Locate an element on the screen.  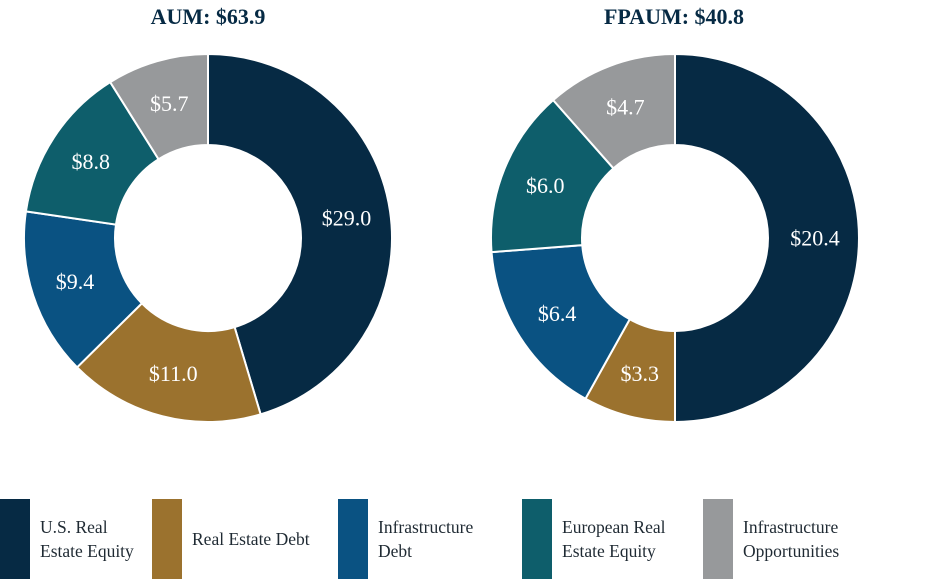
slice-label-infrastructure-opportunities: $5.7 is located at coordinates (169, 103).